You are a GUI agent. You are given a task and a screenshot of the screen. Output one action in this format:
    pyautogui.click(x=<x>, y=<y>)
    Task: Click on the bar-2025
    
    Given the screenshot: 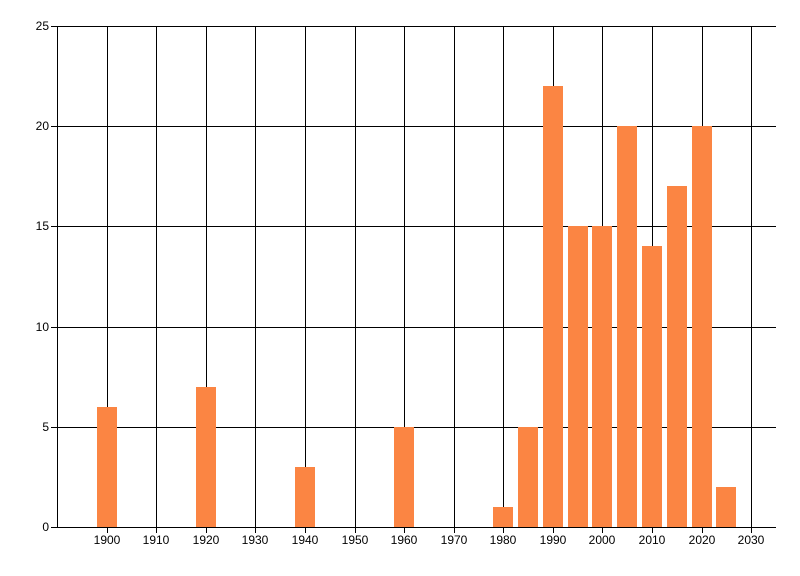 What is the action you would take?
    pyautogui.click(x=726, y=507)
    